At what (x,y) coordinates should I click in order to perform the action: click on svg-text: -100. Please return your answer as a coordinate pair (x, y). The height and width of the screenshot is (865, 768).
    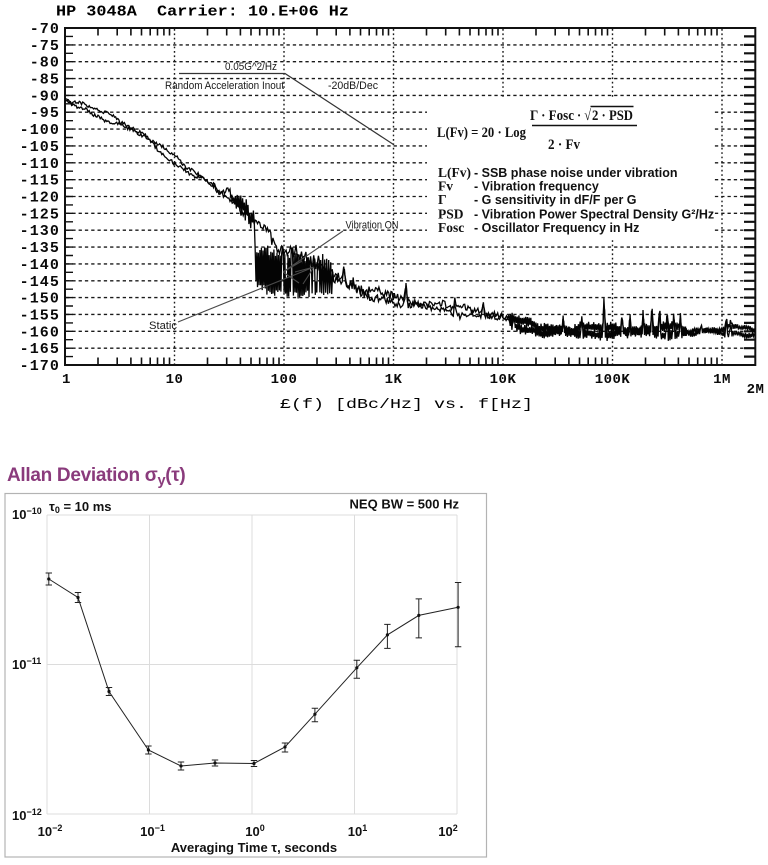
    Looking at the image, I should click on (40, 130).